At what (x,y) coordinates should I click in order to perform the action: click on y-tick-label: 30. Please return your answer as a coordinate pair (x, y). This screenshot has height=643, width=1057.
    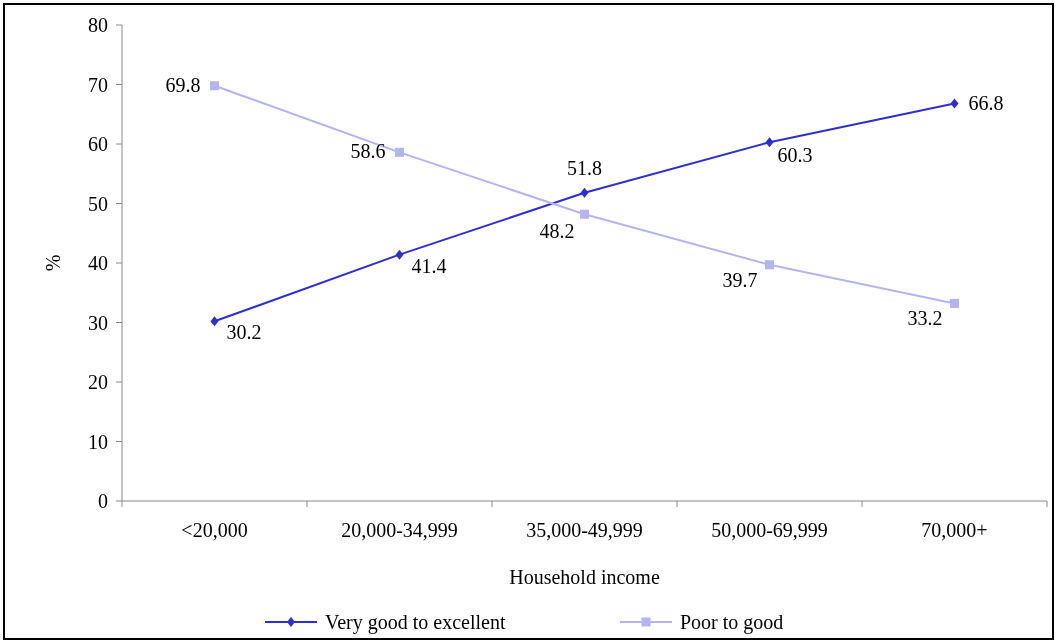
    Looking at the image, I should click on (98, 322).